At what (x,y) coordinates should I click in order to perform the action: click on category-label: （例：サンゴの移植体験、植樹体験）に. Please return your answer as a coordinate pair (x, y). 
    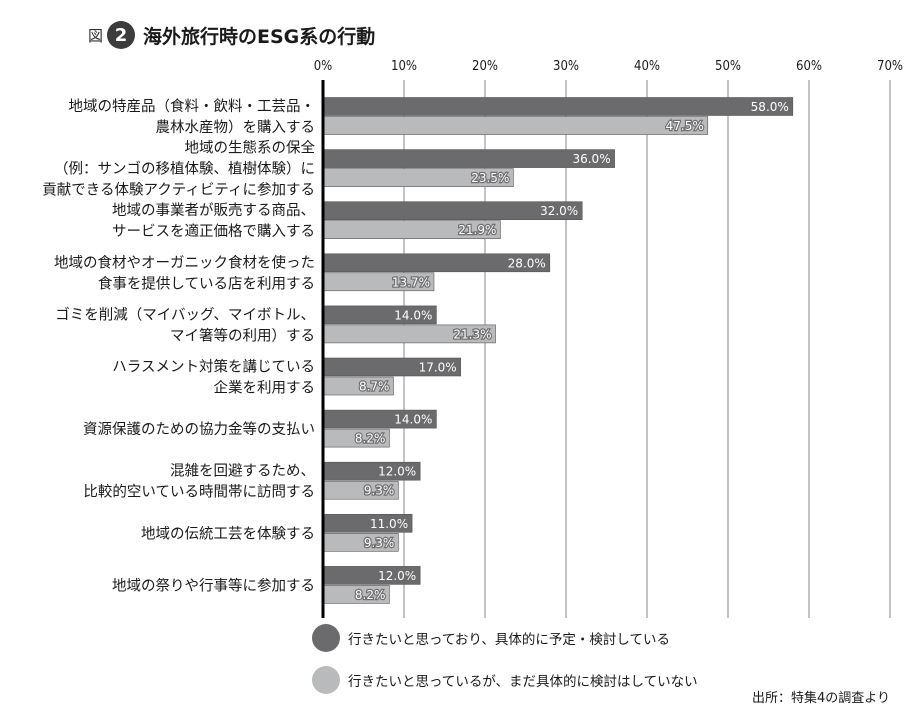
    Looking at the image, I should click on (184, 169).